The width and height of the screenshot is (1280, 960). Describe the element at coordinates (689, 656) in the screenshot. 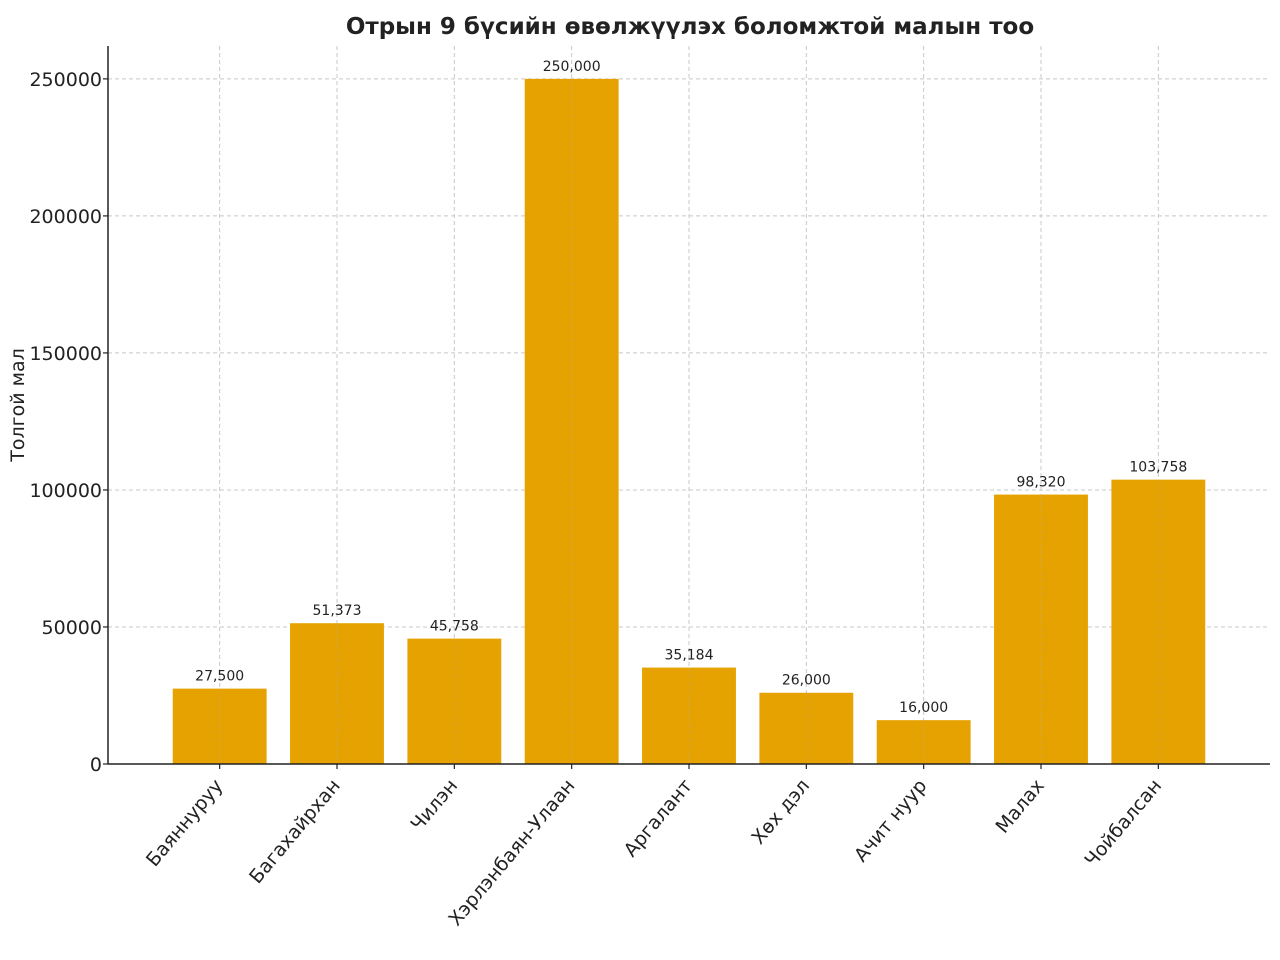

I see `data-label: 35,184` at that location.